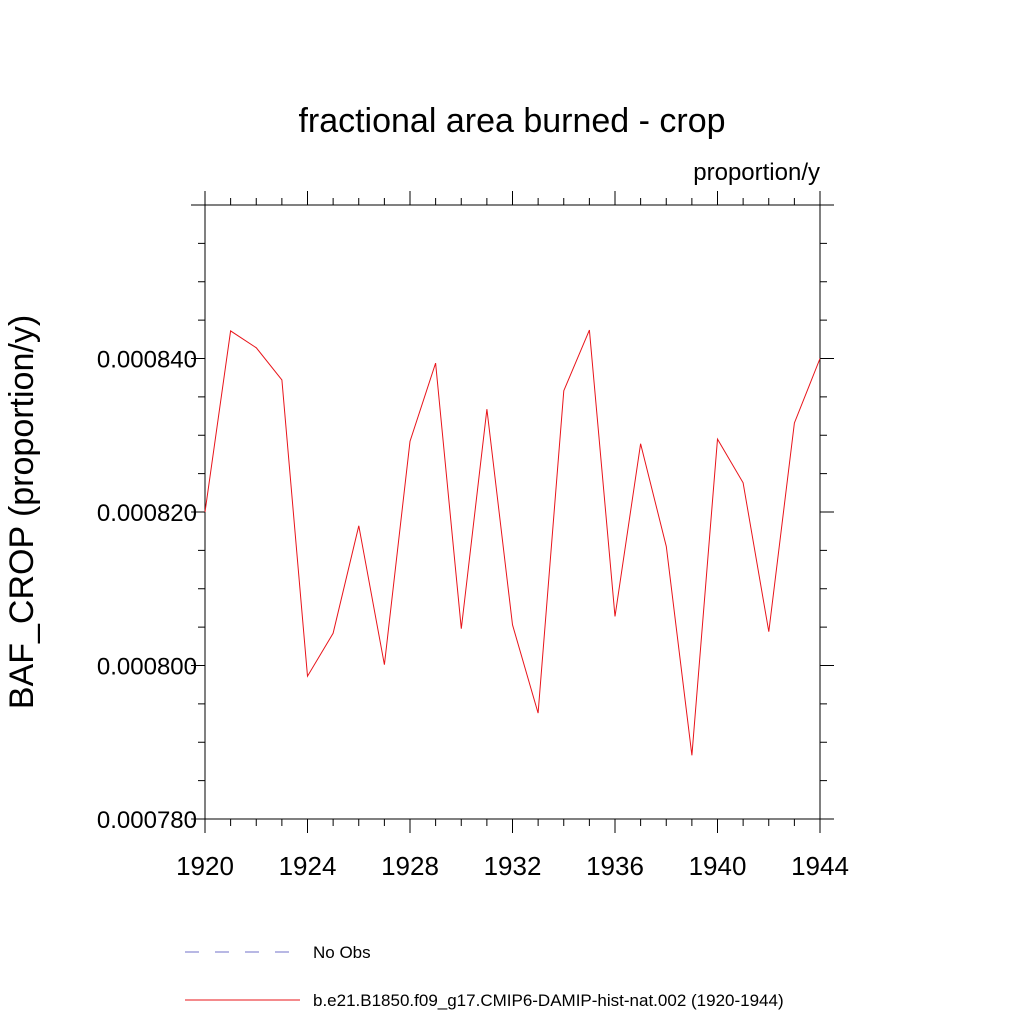 Image resolution: width=1024 pixels, height=1024 pixels. What do you see at coordinates (756, 172) in the screenshot?
I see `units-label: proportion/y` at bounding box center [756, 172].